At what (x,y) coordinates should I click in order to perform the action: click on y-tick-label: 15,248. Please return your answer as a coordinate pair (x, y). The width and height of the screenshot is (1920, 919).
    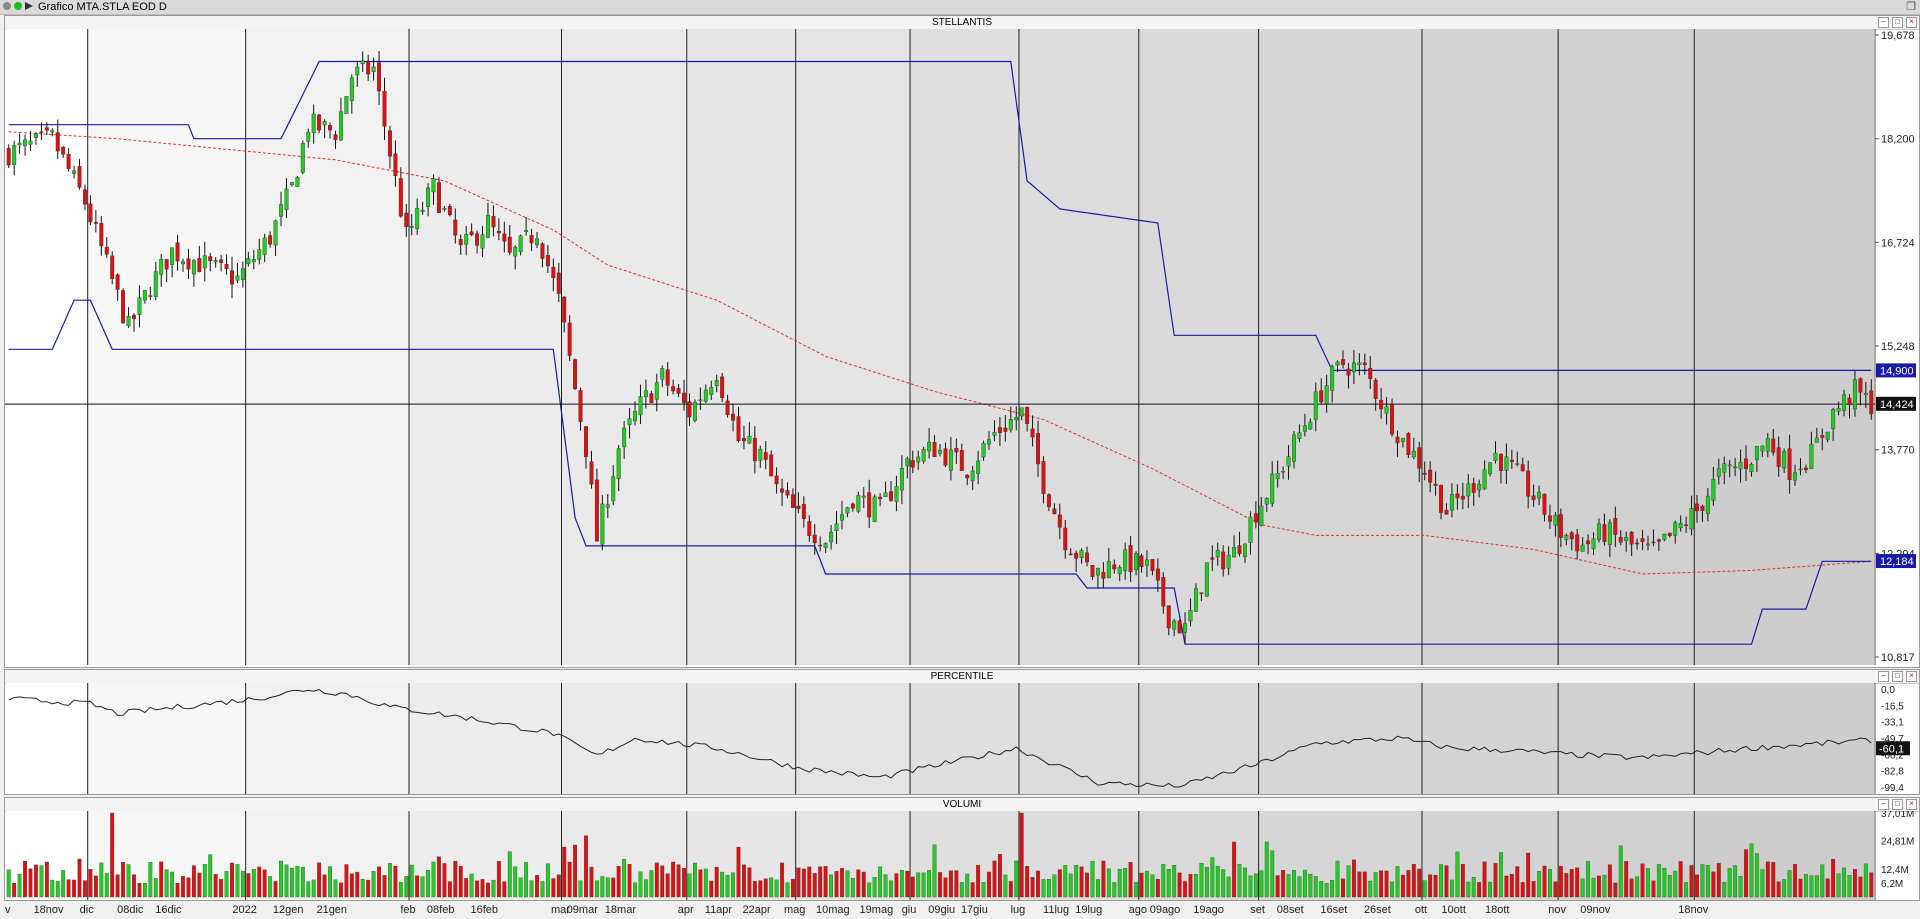
    Looking at the image, I should click on (1898, 347).